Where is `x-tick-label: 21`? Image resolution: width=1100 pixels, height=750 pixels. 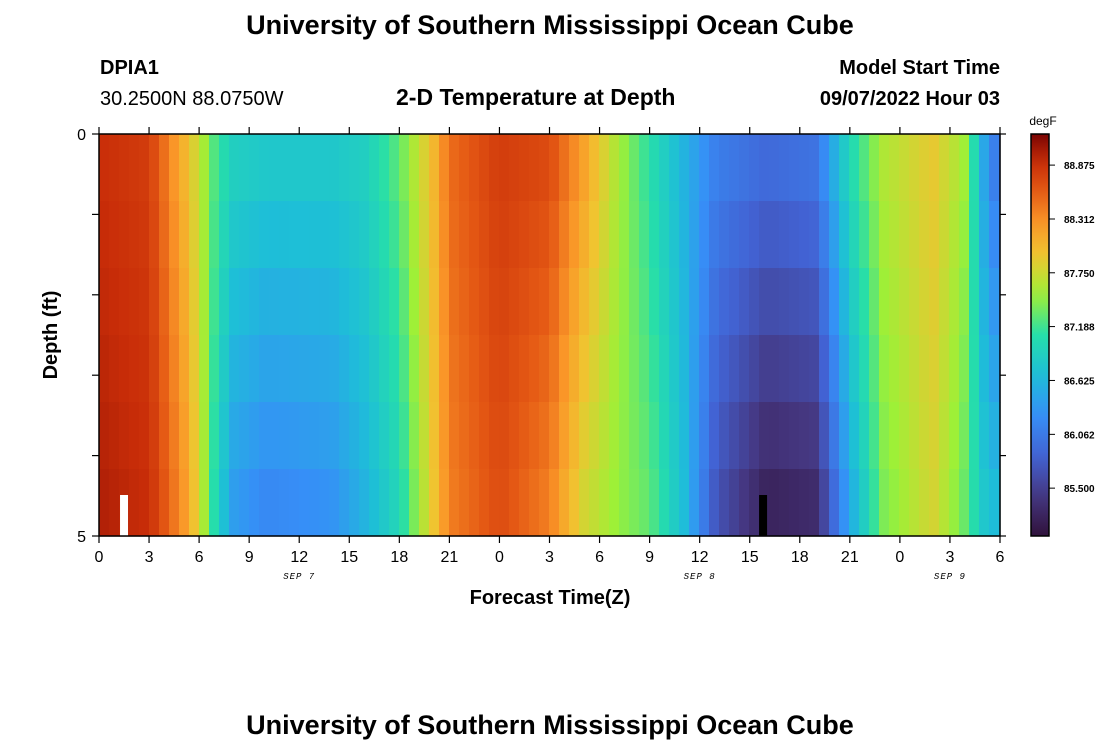
x-tick-label: 21 is located at coordinates (850, 557).